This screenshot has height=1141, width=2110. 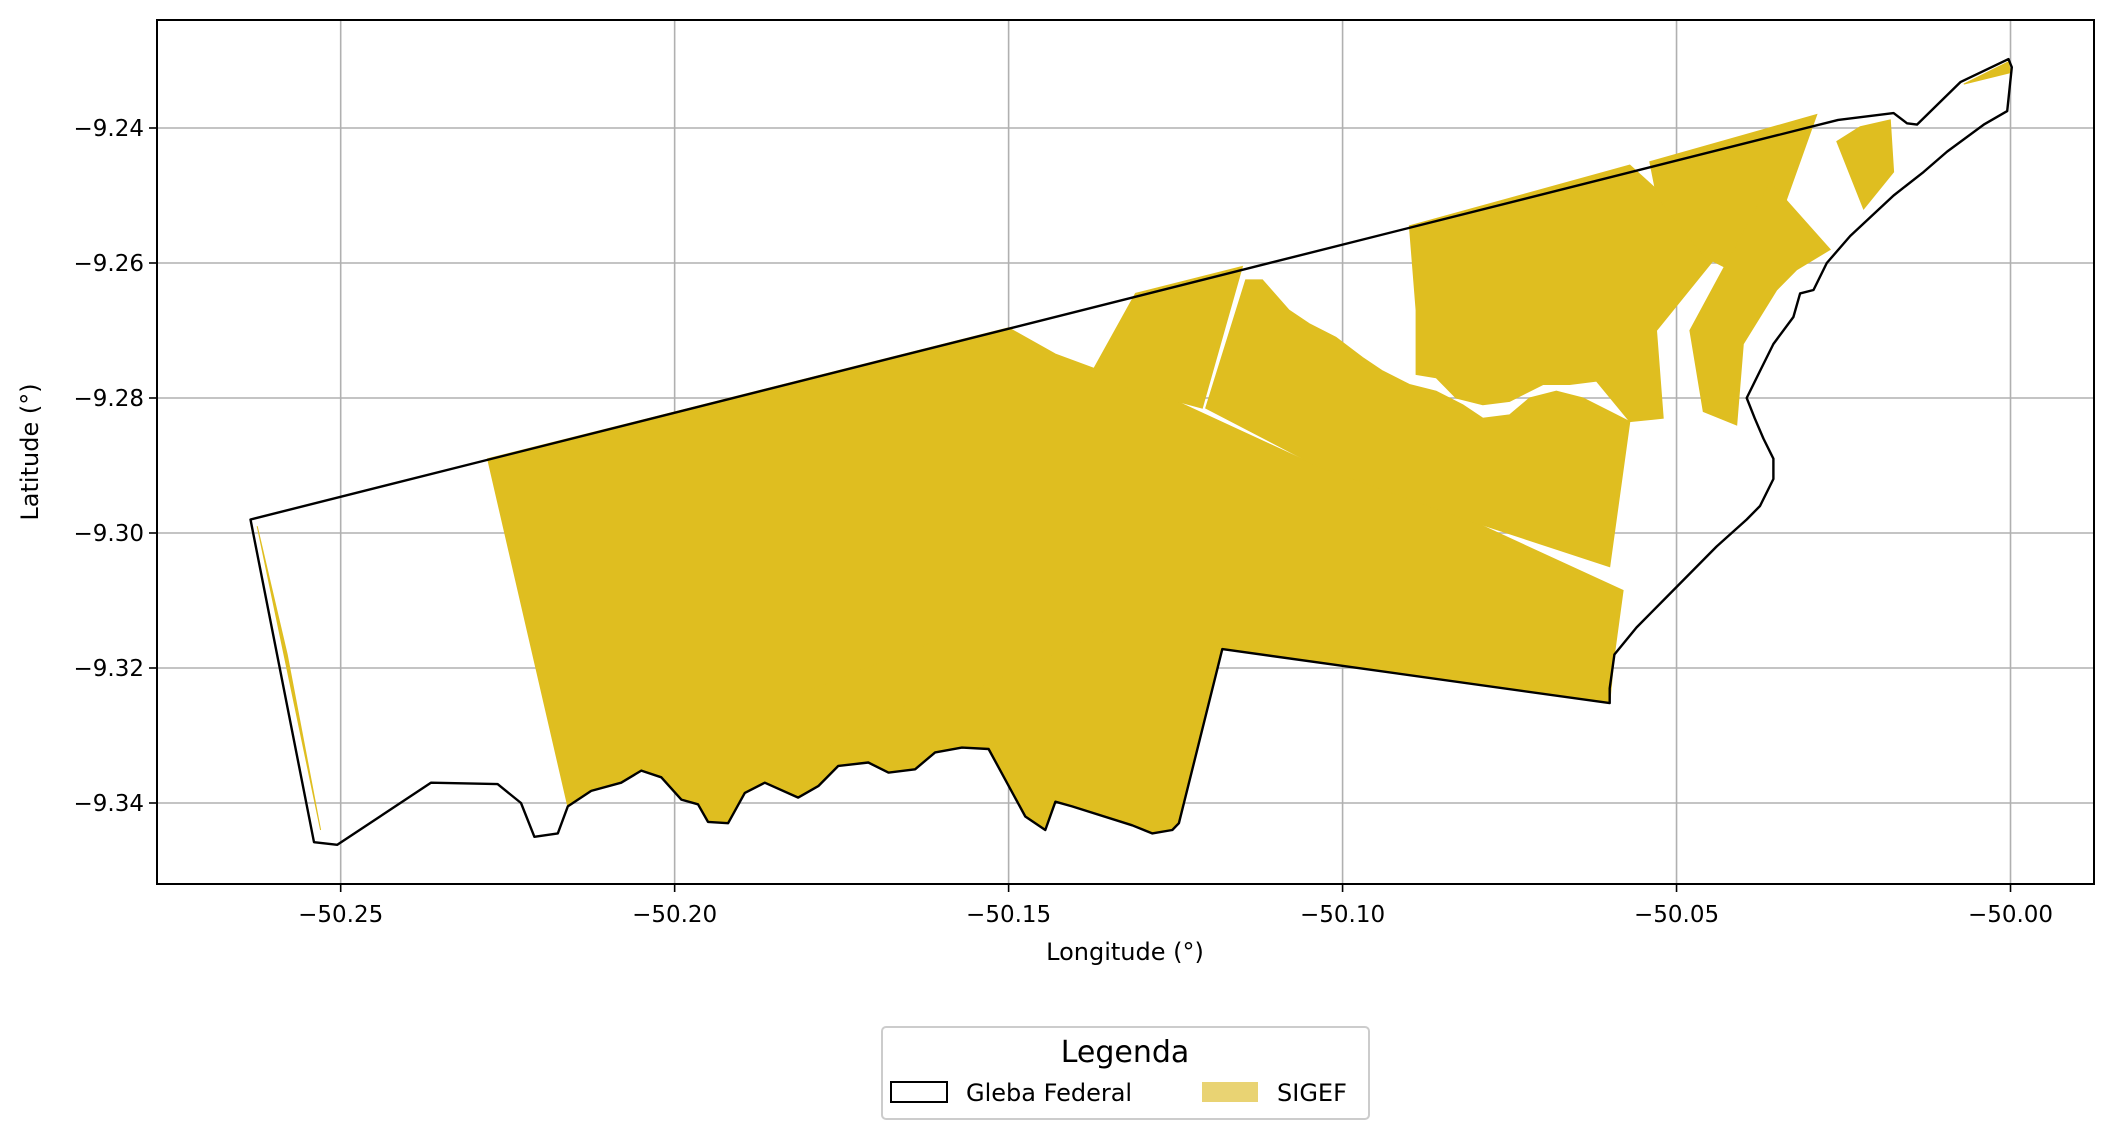 What do you see at coordinates (919, 1092) in the screenshot?
I see `legend-swatch-gleba-federal` at bounding box center [919, 1092].